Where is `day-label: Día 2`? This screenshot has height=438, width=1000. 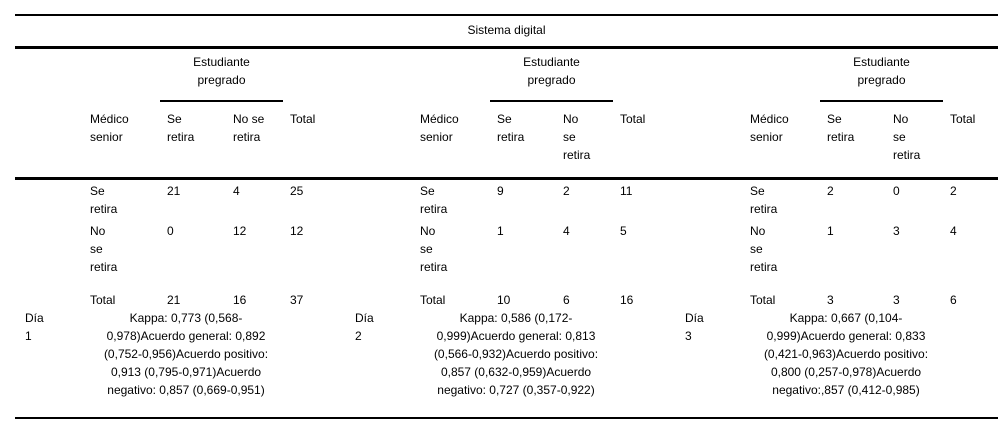 day-label: Día 2 is located at coordinates (364, 327).